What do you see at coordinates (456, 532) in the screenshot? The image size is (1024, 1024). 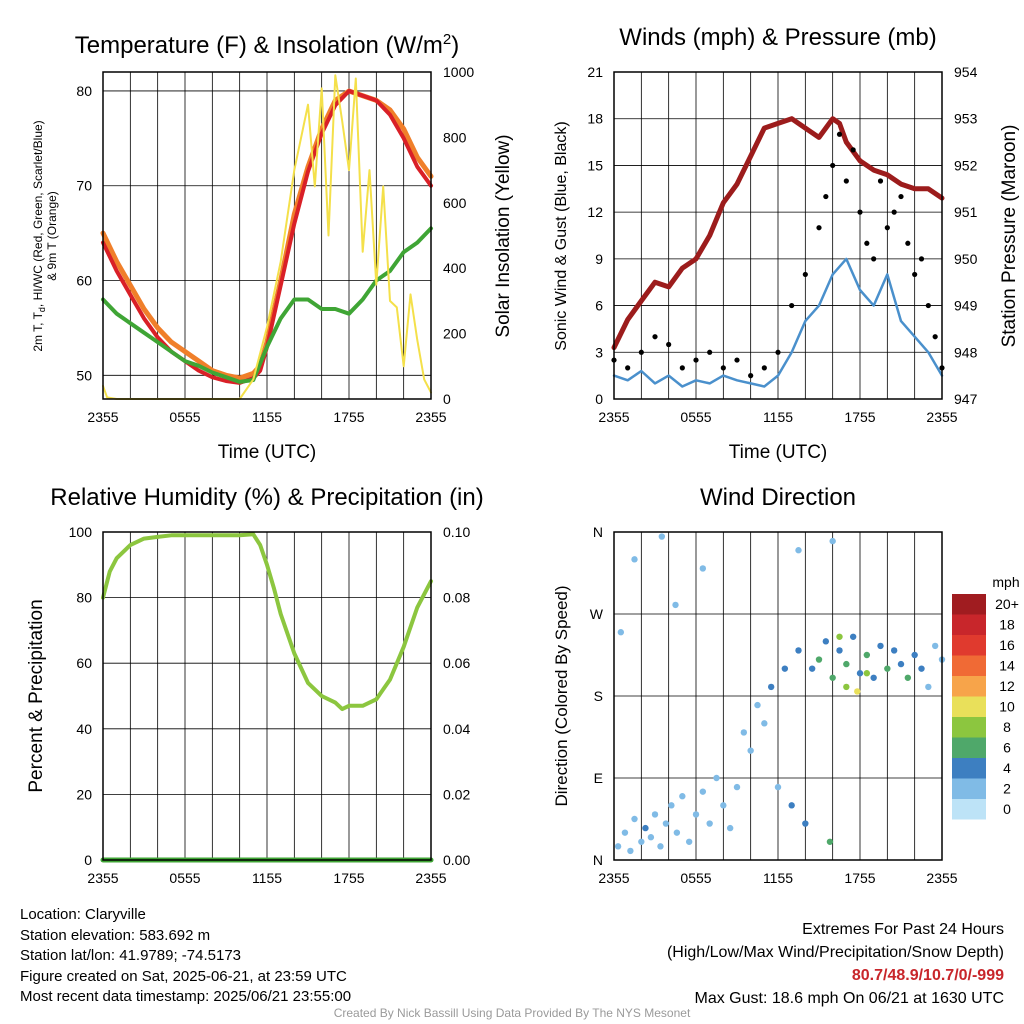 I see `humidity-y2tick: 0.10` at bounding box center [456, 532].